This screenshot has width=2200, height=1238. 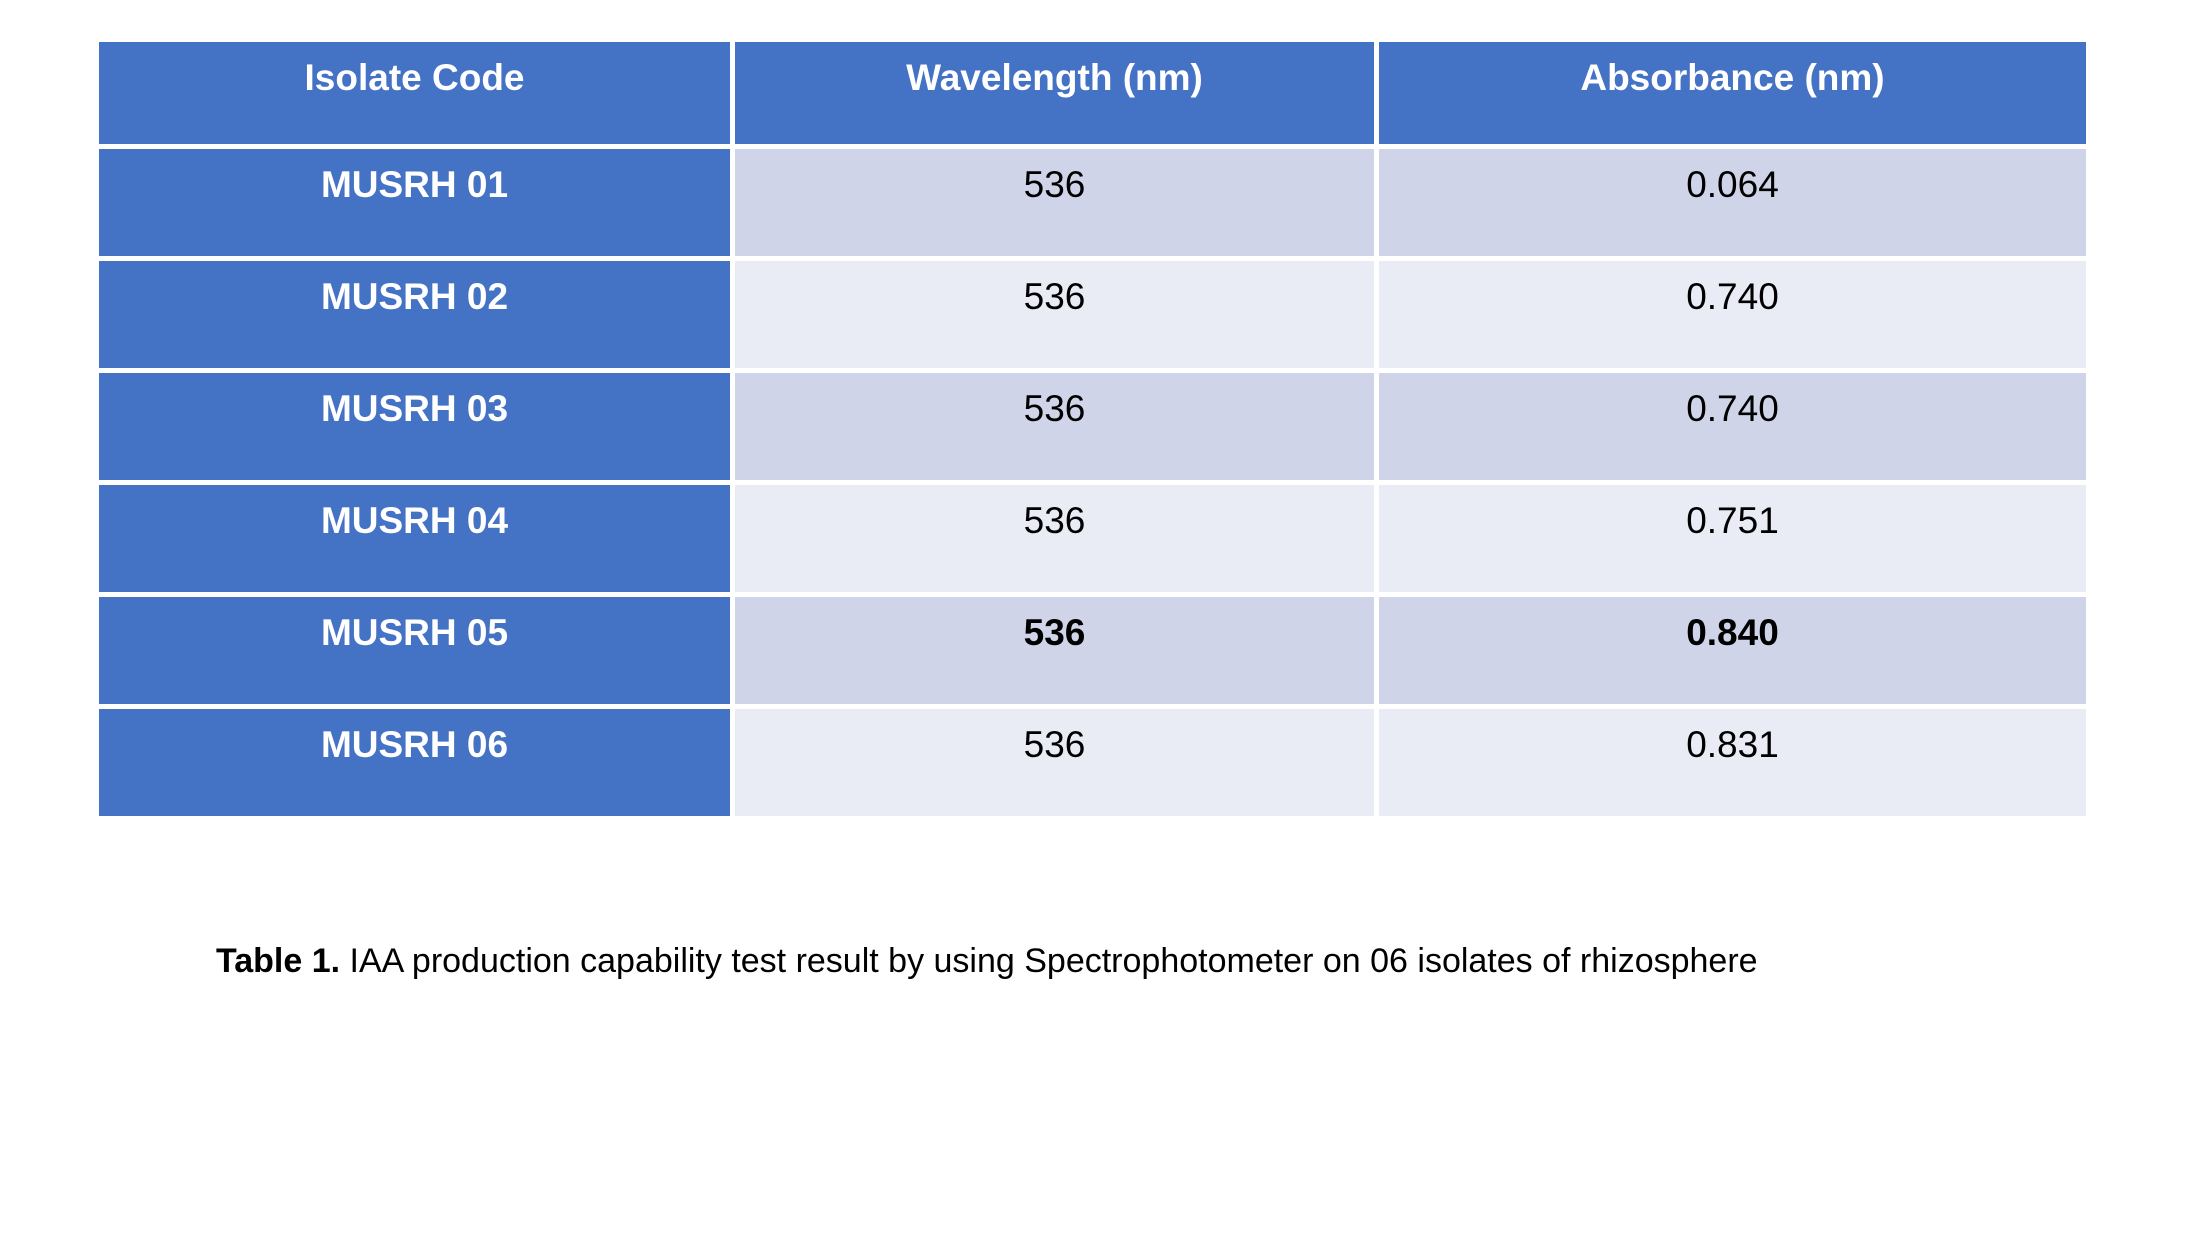 What do you see at coordinates (1732, 762) in the screenshot?
I see `cell-absorbance: 0.831` at bounding box center [1732, 762].